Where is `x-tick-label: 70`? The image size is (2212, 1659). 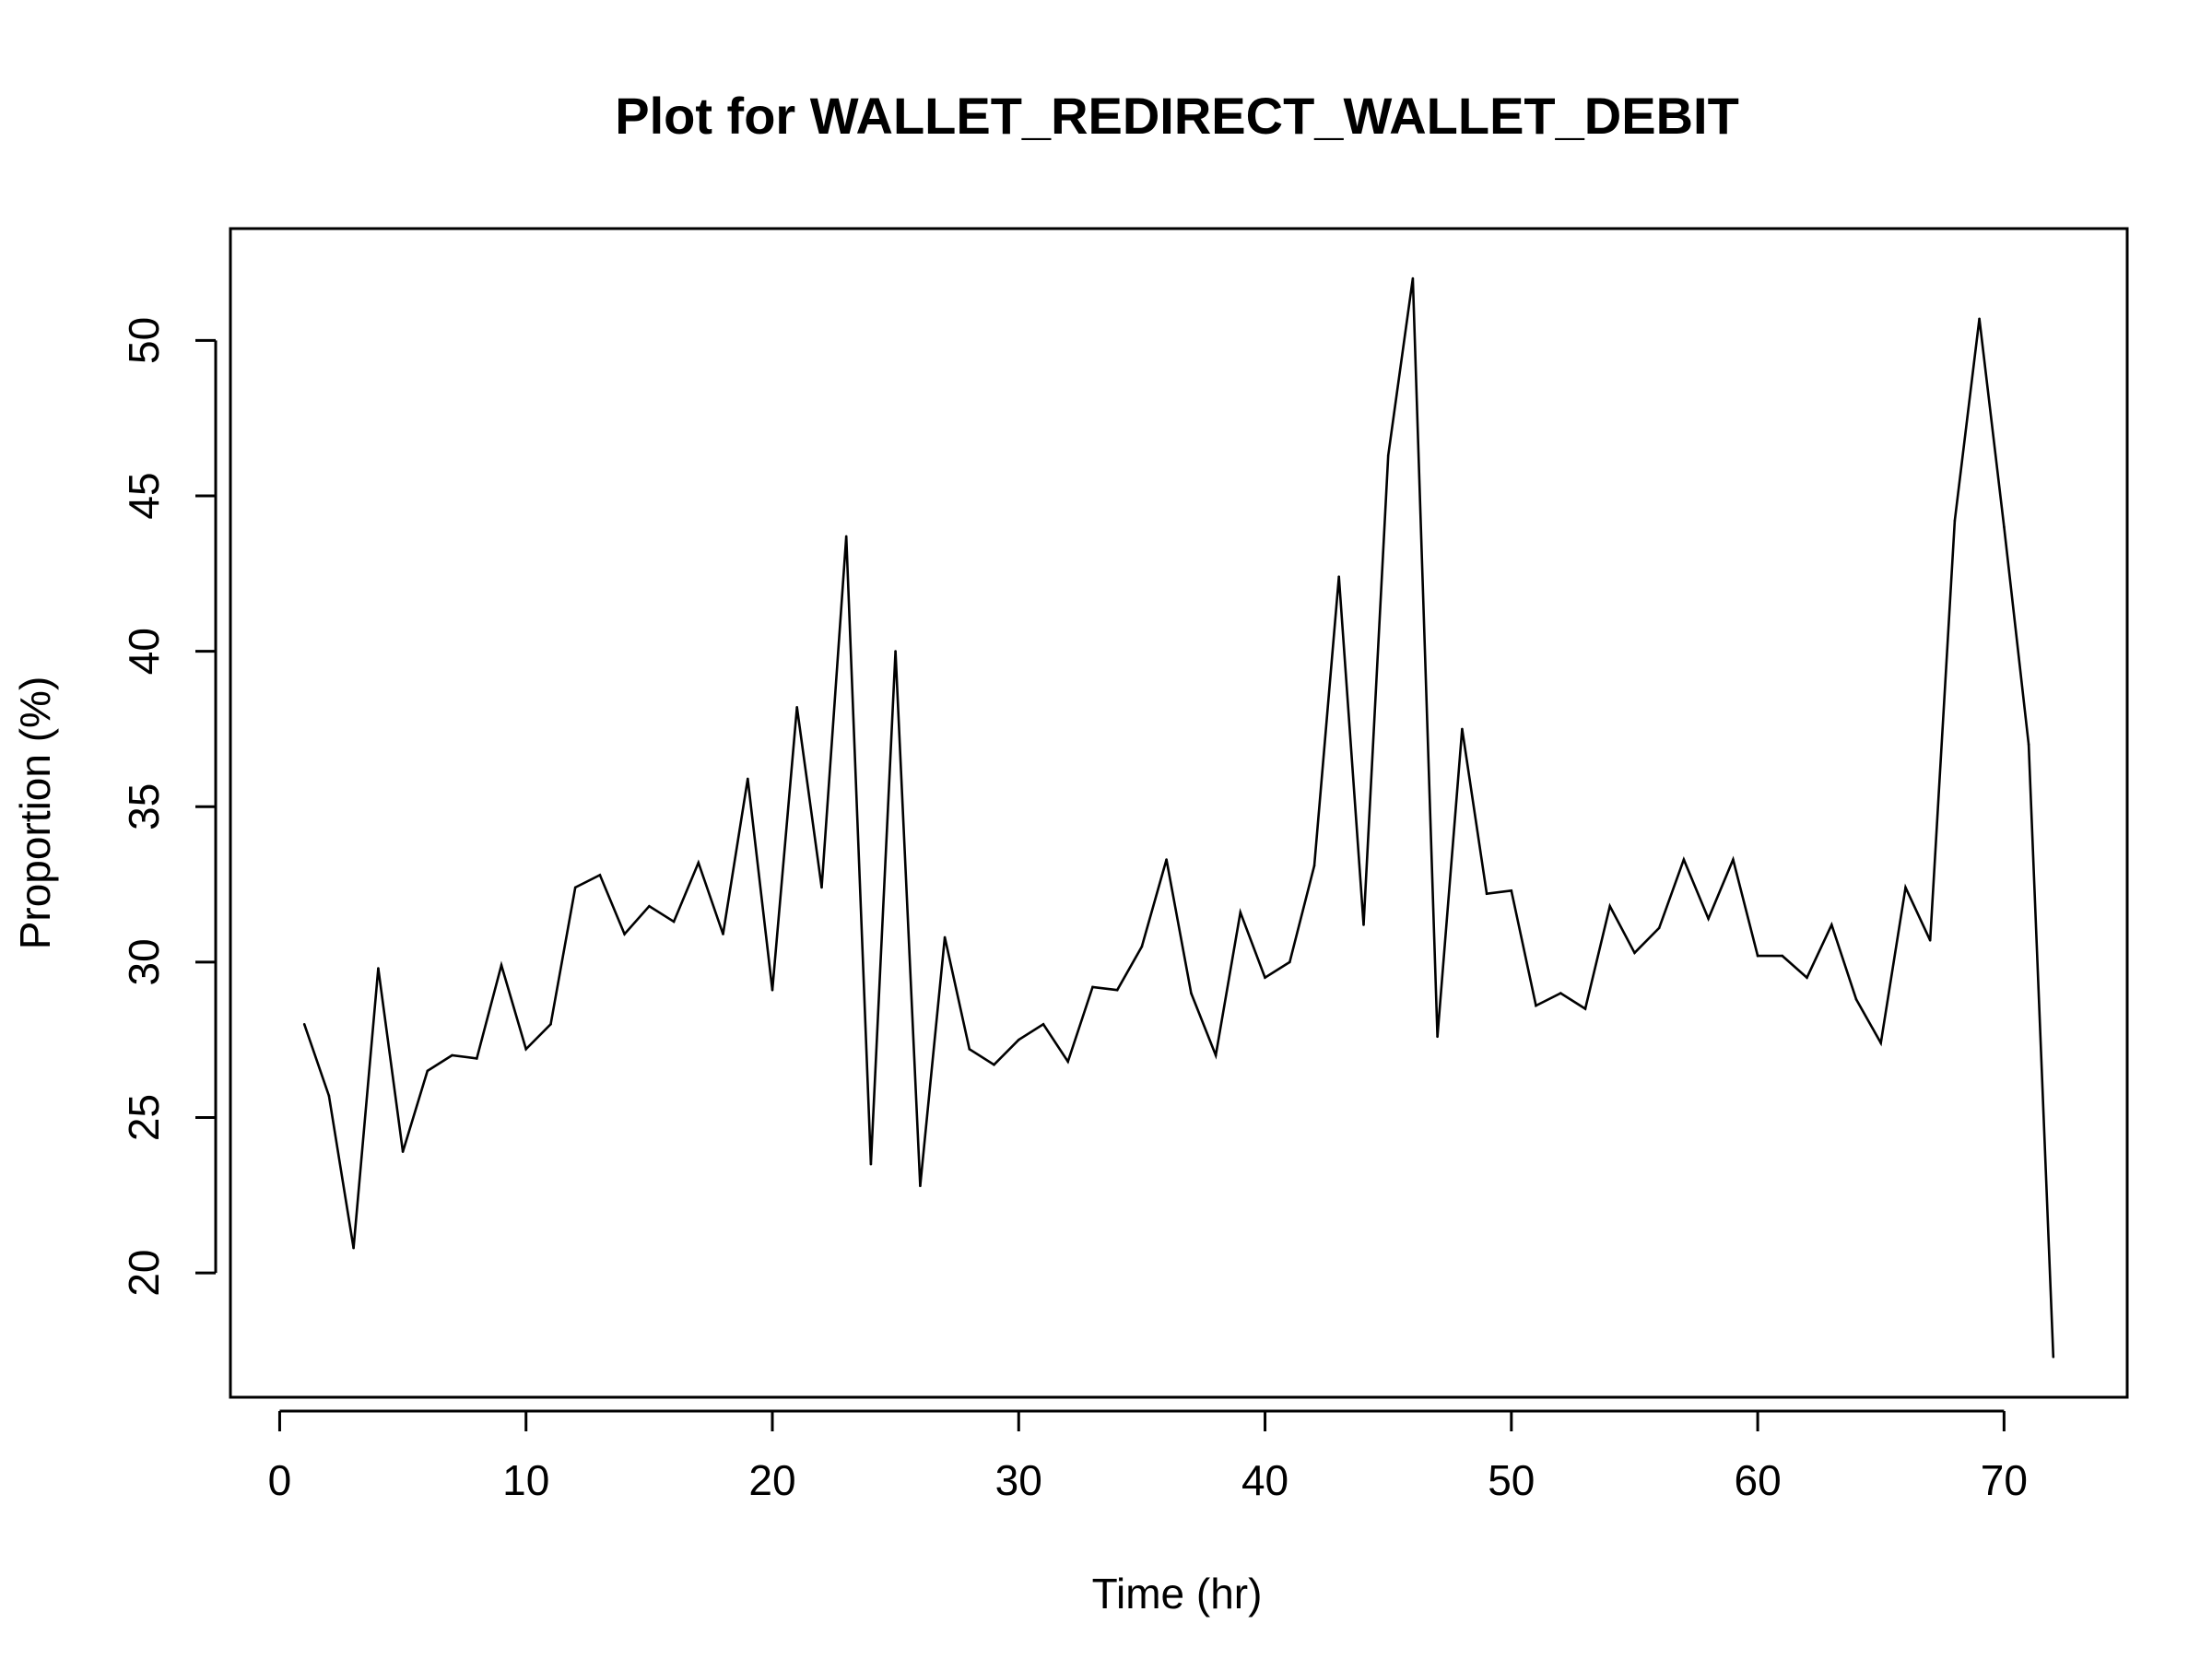 x-tick-label: 70 is located at coordinates (2004, 1480).